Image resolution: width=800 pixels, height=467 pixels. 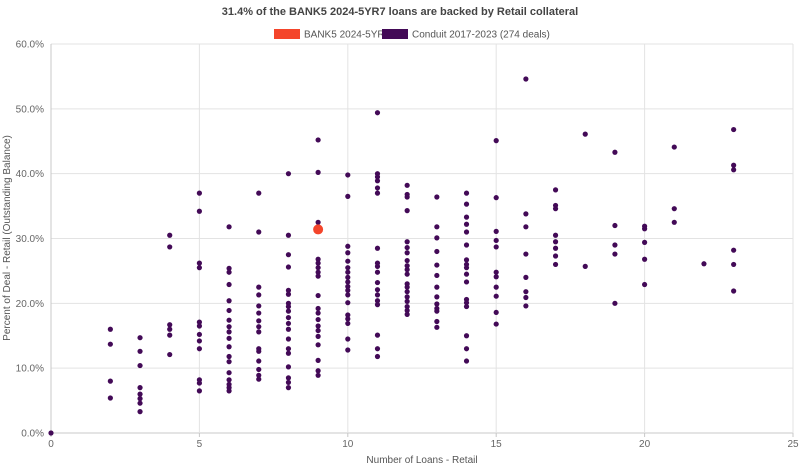 What do you see at coordinates (200, 444) in the screenshot?
I see `x-tick-label: 5` at bounding box center [200, 444].